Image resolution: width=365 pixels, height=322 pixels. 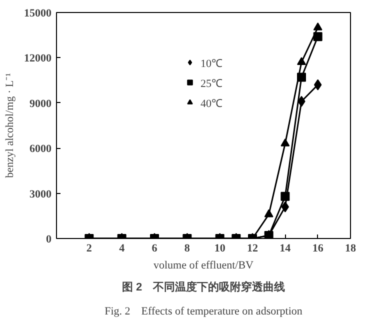 What do you see at coordinates (187, 248) in the screenshot?
I see `x-tick-label: 8` at bounding box center [187, 248].